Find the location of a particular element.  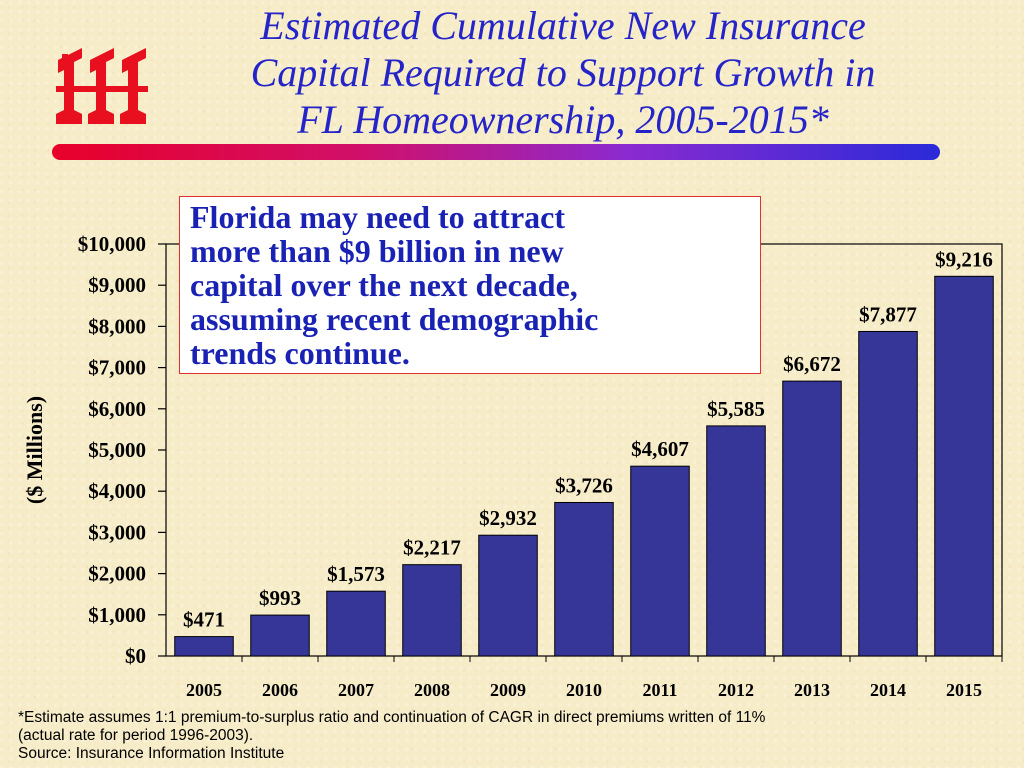

y-tick-label: $2,000 is located at coordinates (117, 574).